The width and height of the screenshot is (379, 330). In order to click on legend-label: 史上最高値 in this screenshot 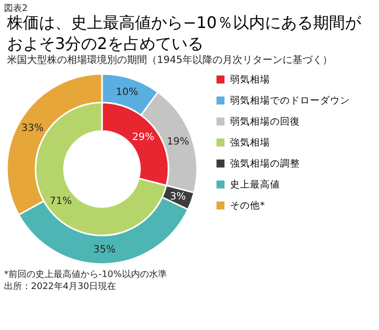, I will do `click(255, 184)`.